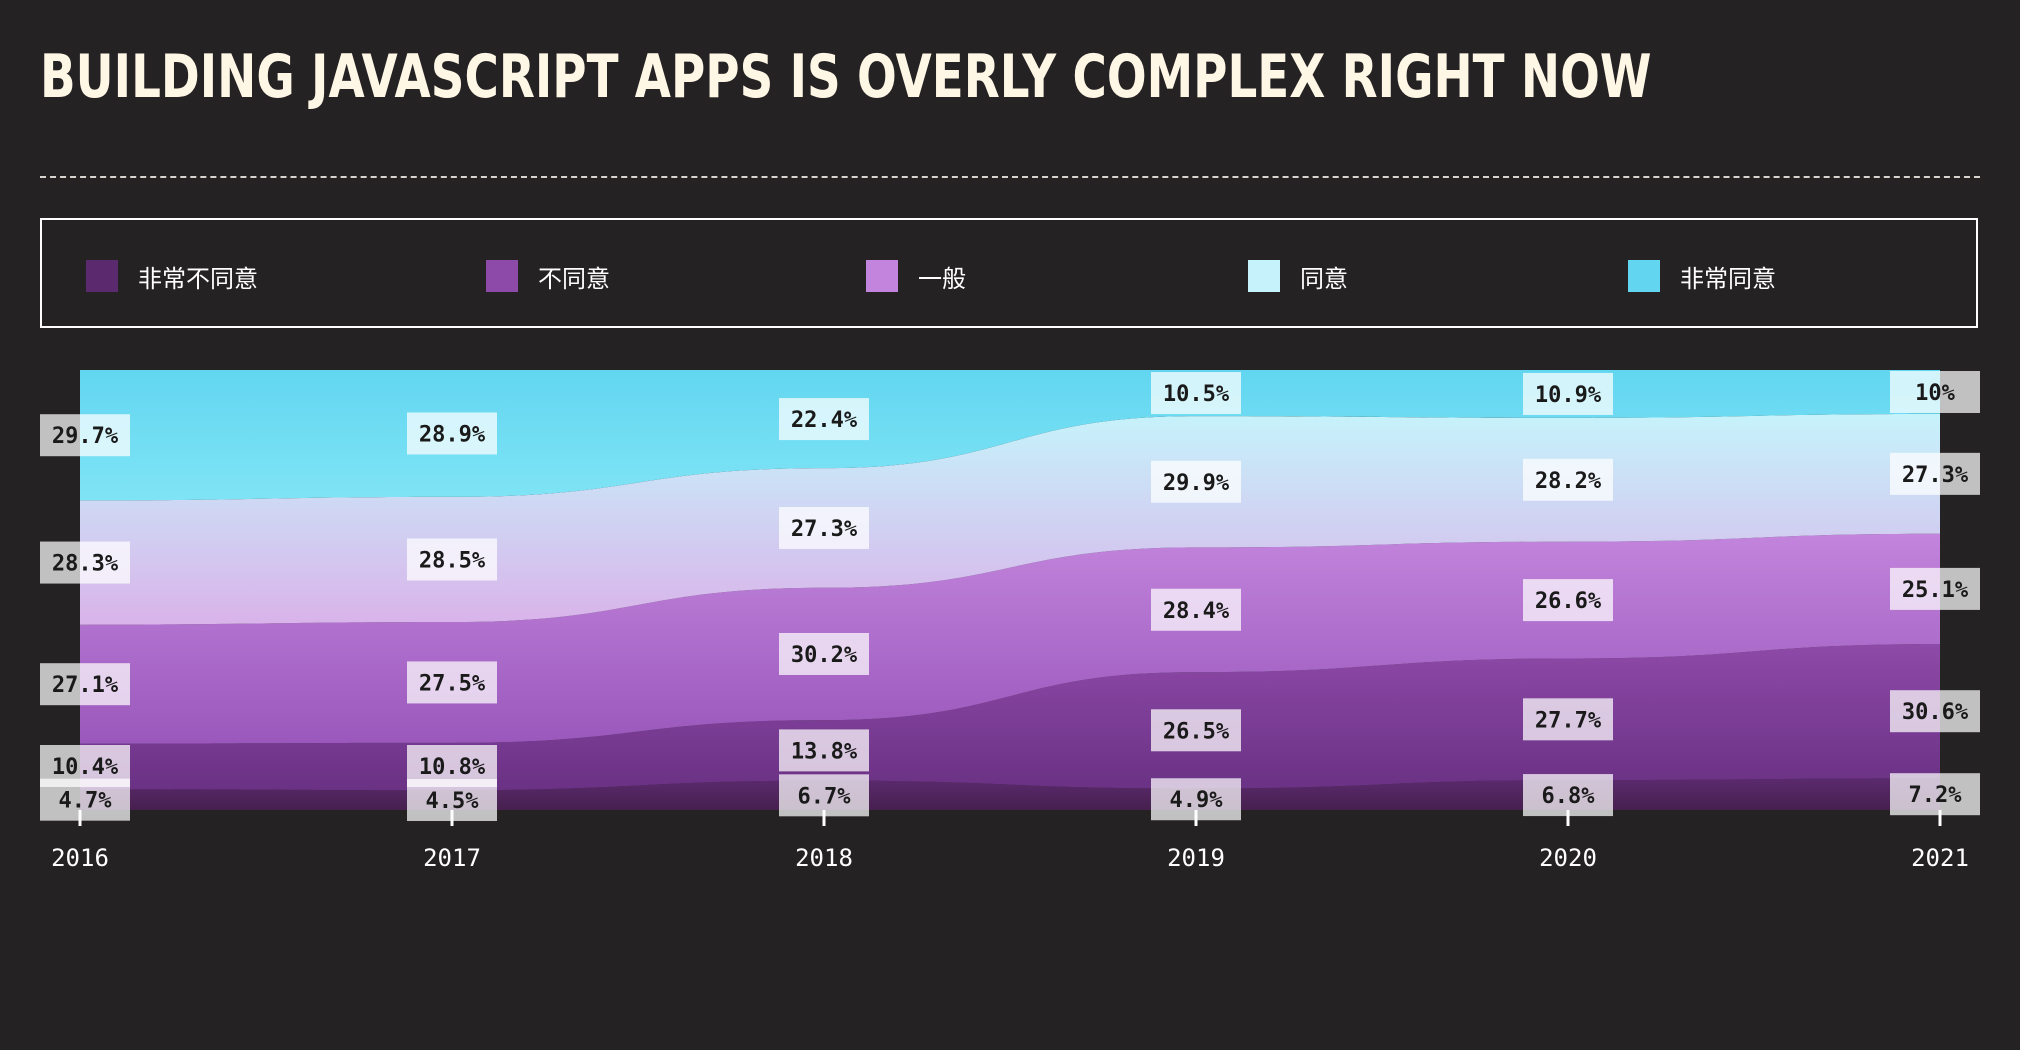 Image resolution: width=2020 pixels, height=1050 pixels. I want to click on data-label-text: 28.5%, so click(452, 560).